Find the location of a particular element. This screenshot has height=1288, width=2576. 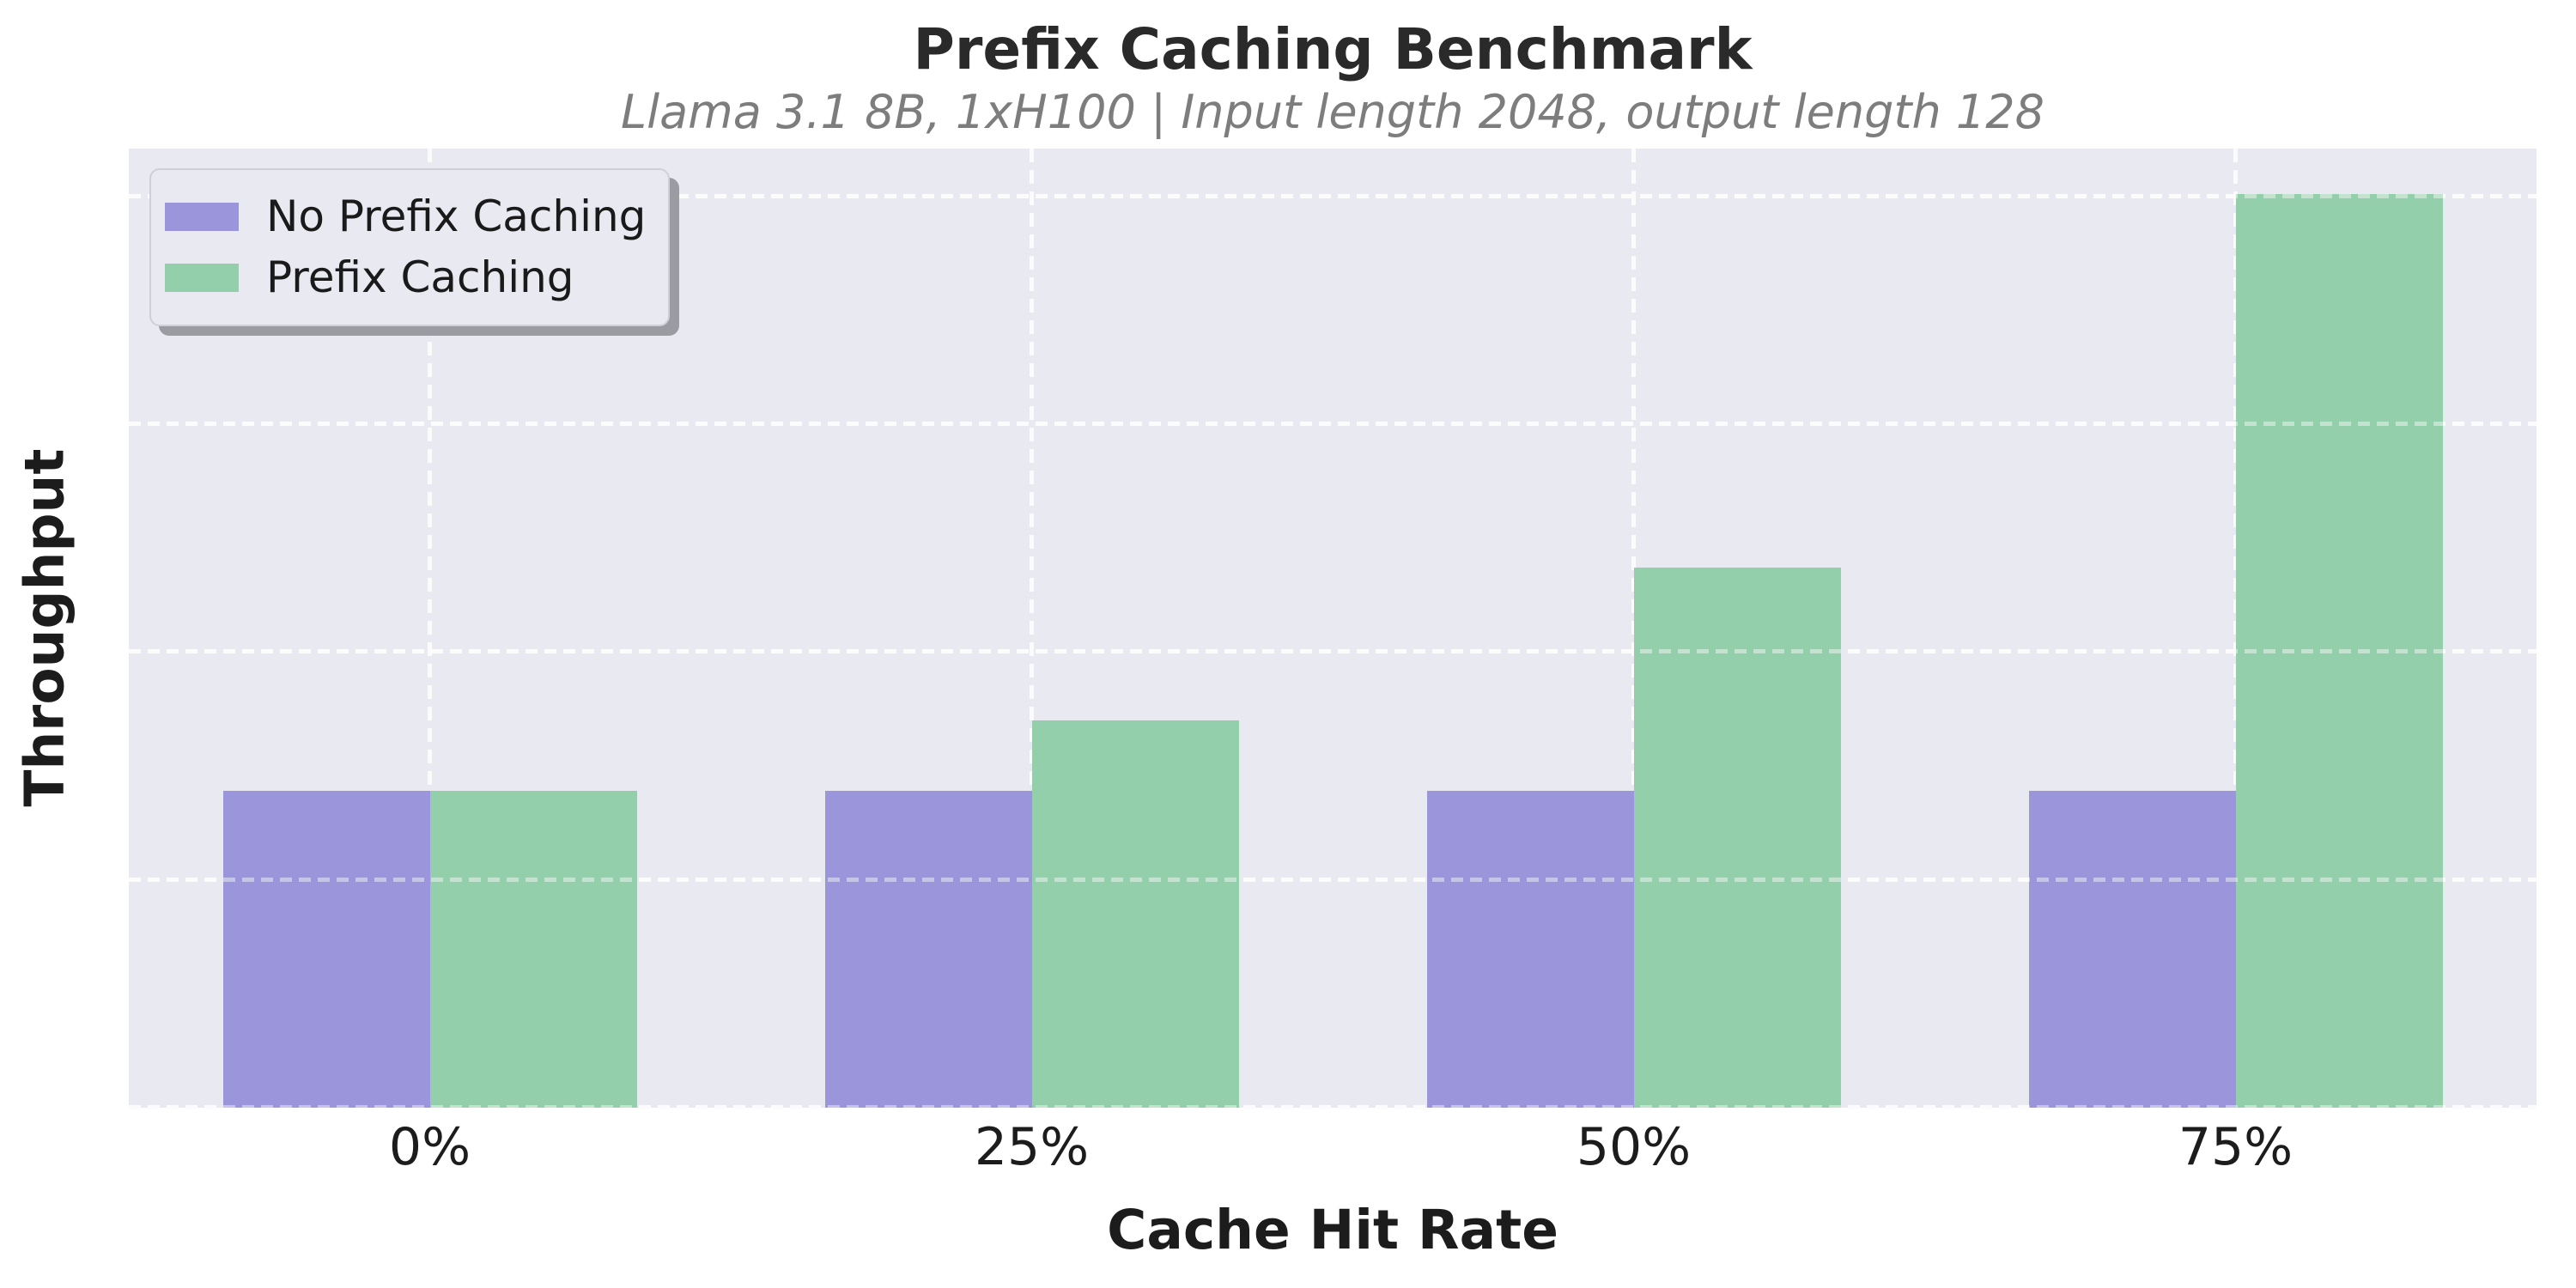

legend-item-no-prefix-caching: No Prefix Caching is located at coordinates (406, 217).